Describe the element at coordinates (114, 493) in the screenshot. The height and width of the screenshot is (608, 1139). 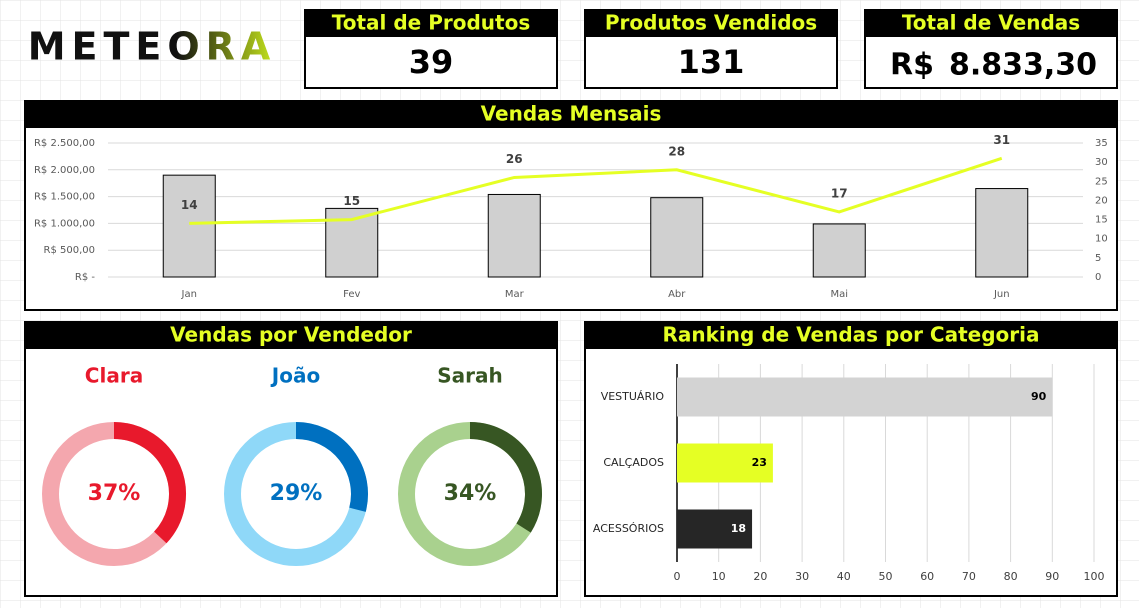
I see `donut-label: 37%` at that location.